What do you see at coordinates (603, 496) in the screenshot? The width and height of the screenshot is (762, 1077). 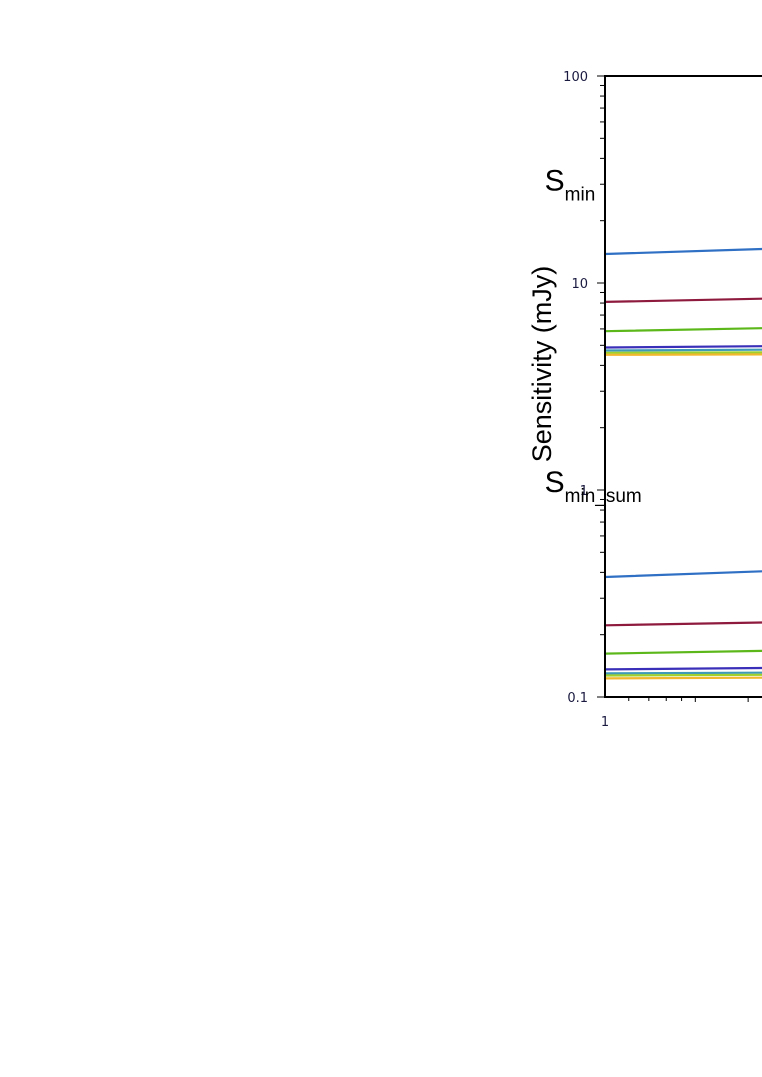 I see `annotation-subscript: min_sum` at bounding box center [603, 496].